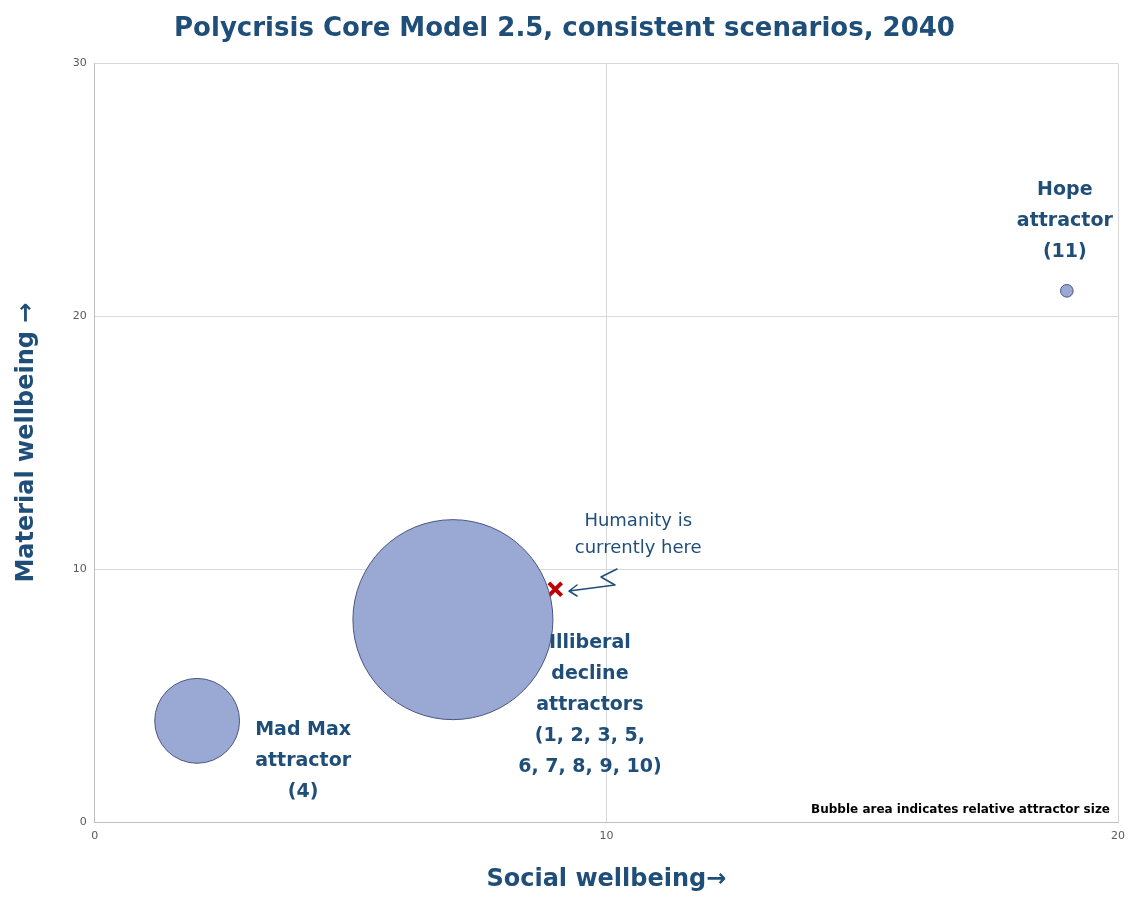 This screenshot has width=1141, height=907. Describe the element at coordinates (24, 442) in the screenshot. I see `y-axis-title: Material wellbeing →` at that location.